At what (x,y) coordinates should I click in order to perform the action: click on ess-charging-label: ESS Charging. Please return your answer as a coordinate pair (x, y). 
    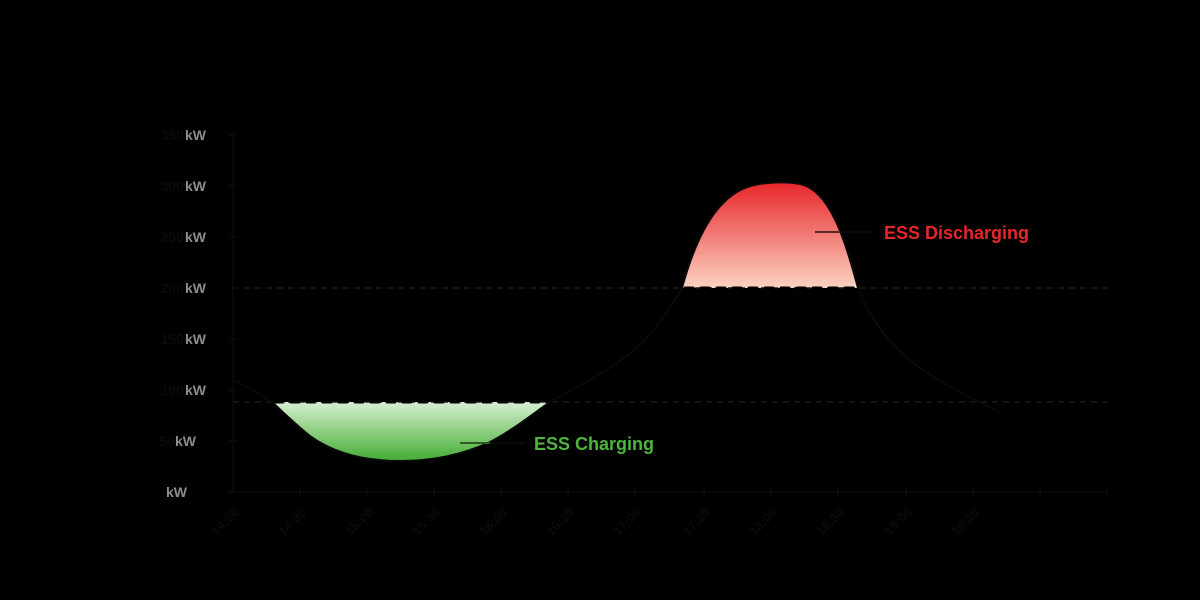
    Looking at the image, I should click on (594, 444).